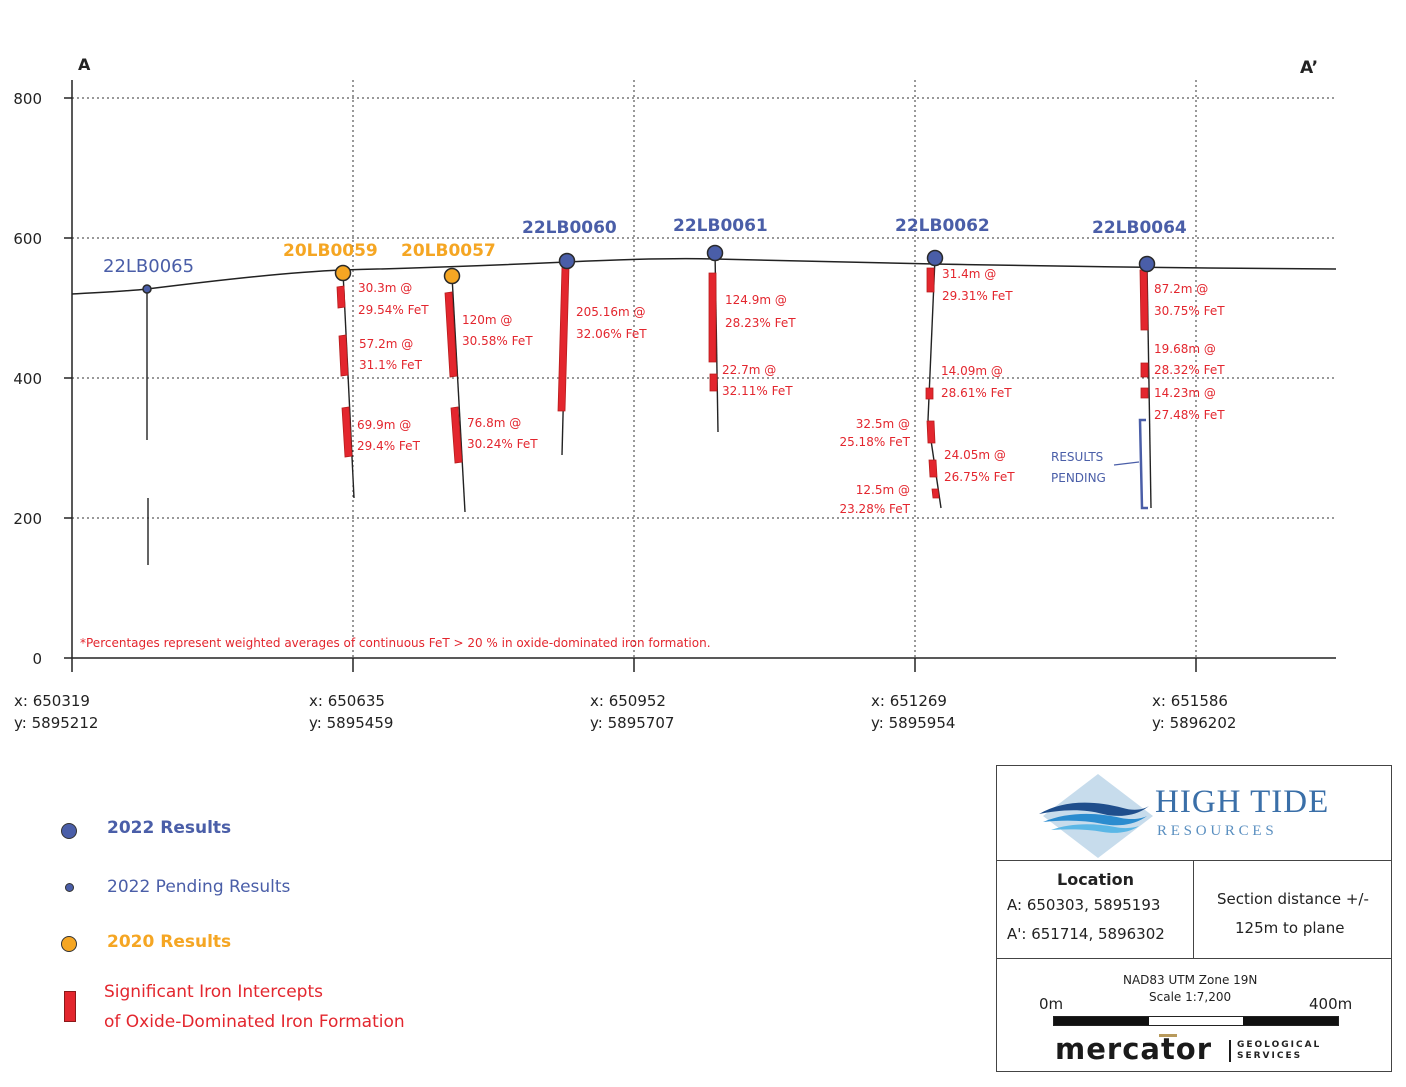 This screenshot has width=1406, height=1087. Describe the element at coordinates (1189, 415) in the screenshot. I see `intercept-label: 27.48% FeT` at that location.